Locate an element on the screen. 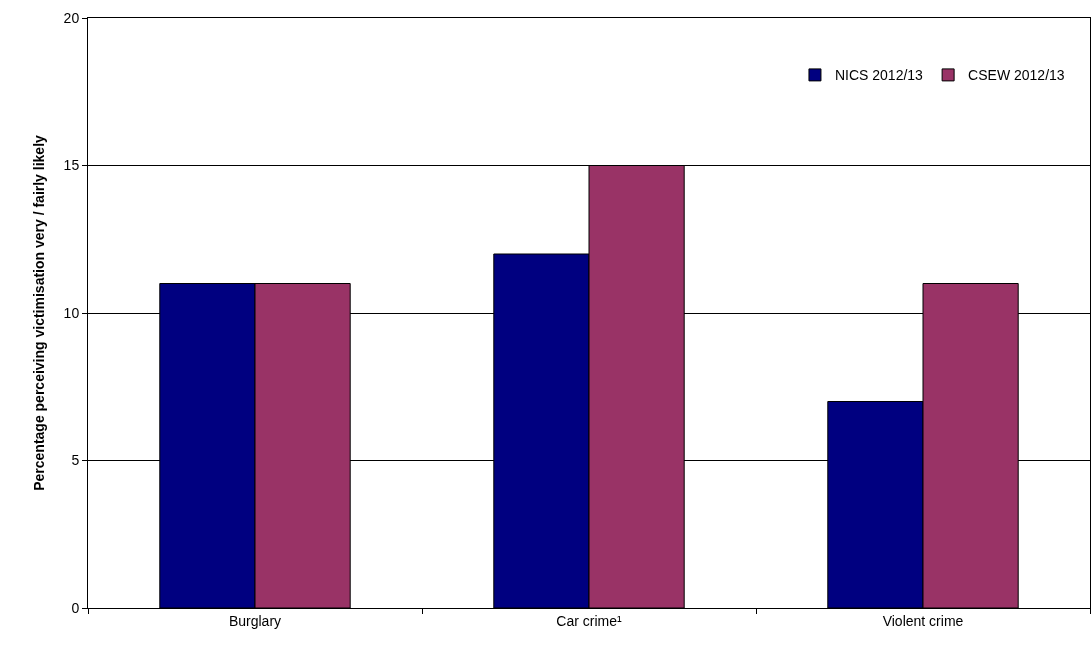 This screenshot has width=1092, height=655. y-tick-label: 20 is located at coordinates (71, 17).